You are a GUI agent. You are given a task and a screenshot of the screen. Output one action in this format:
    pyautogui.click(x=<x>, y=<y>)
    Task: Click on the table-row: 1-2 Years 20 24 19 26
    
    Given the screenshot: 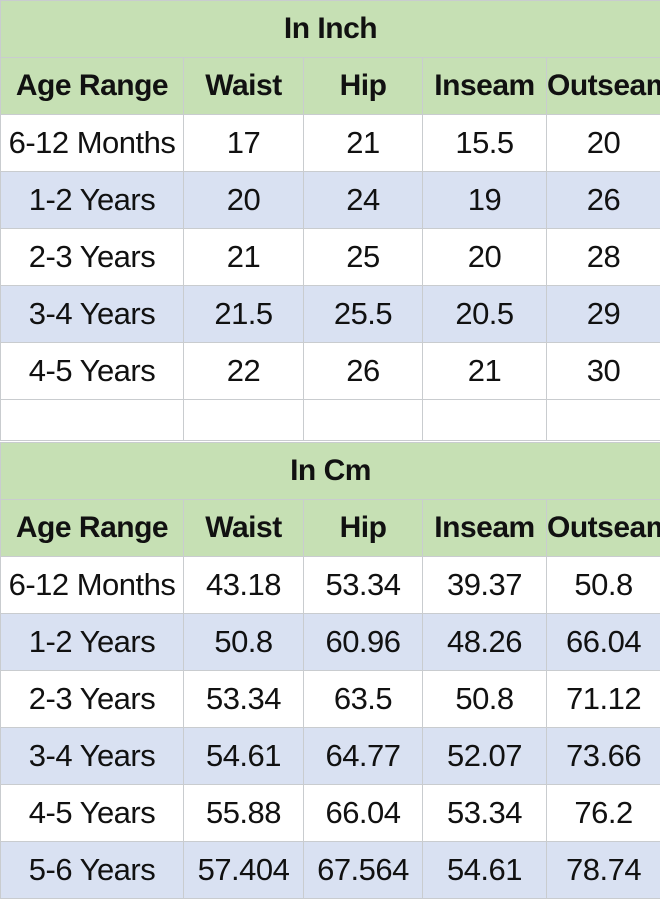 What is the action you would take?
    pyautogui.click(x=330, y=200)
    